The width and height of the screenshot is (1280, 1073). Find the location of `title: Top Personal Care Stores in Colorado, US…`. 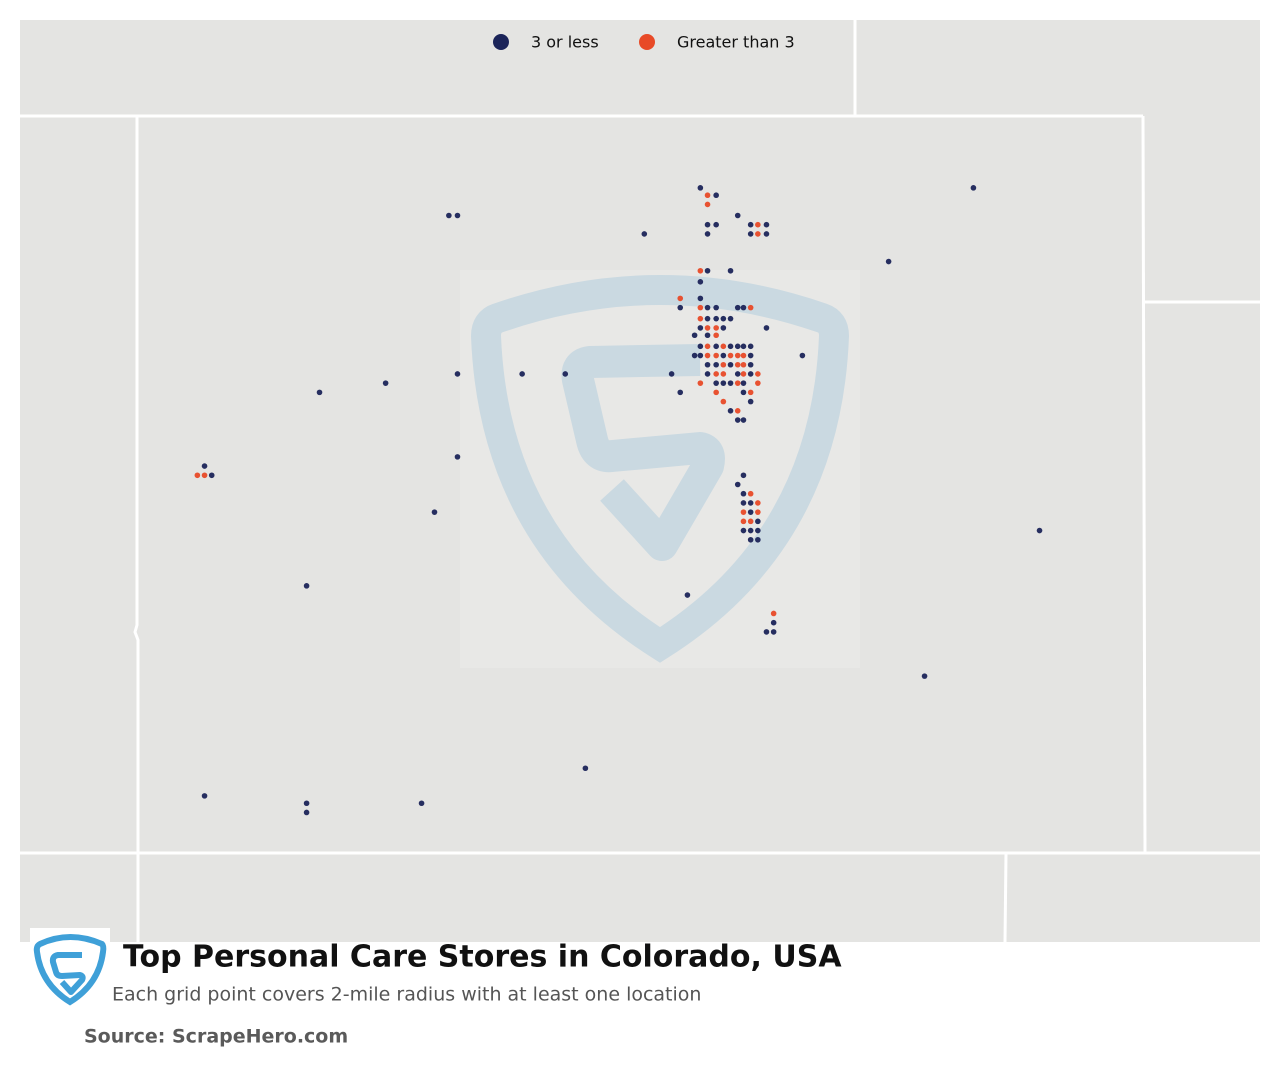

title: Top Personal Care Stores in Colorado, US… is located at coordinates (482, 957).